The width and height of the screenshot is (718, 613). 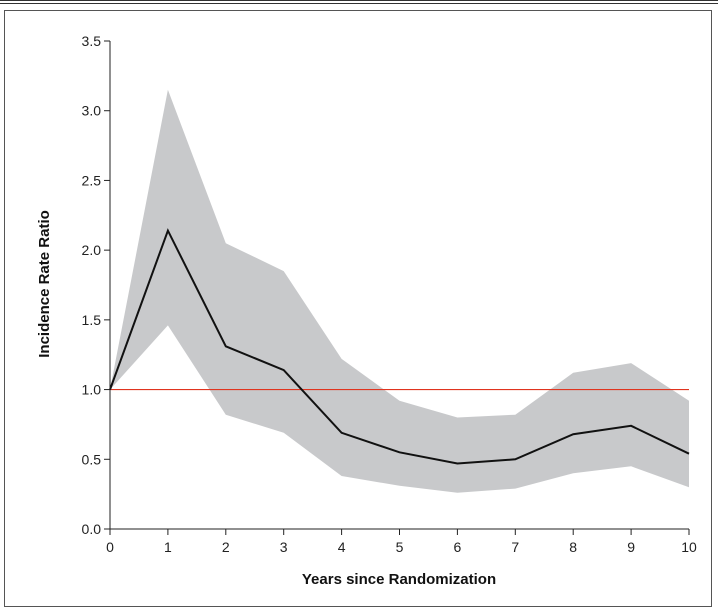 What do you see at coordinates (458, 547) in the screenshot?
I see `x-tick-label: 6` at bounding box center [458, 547].